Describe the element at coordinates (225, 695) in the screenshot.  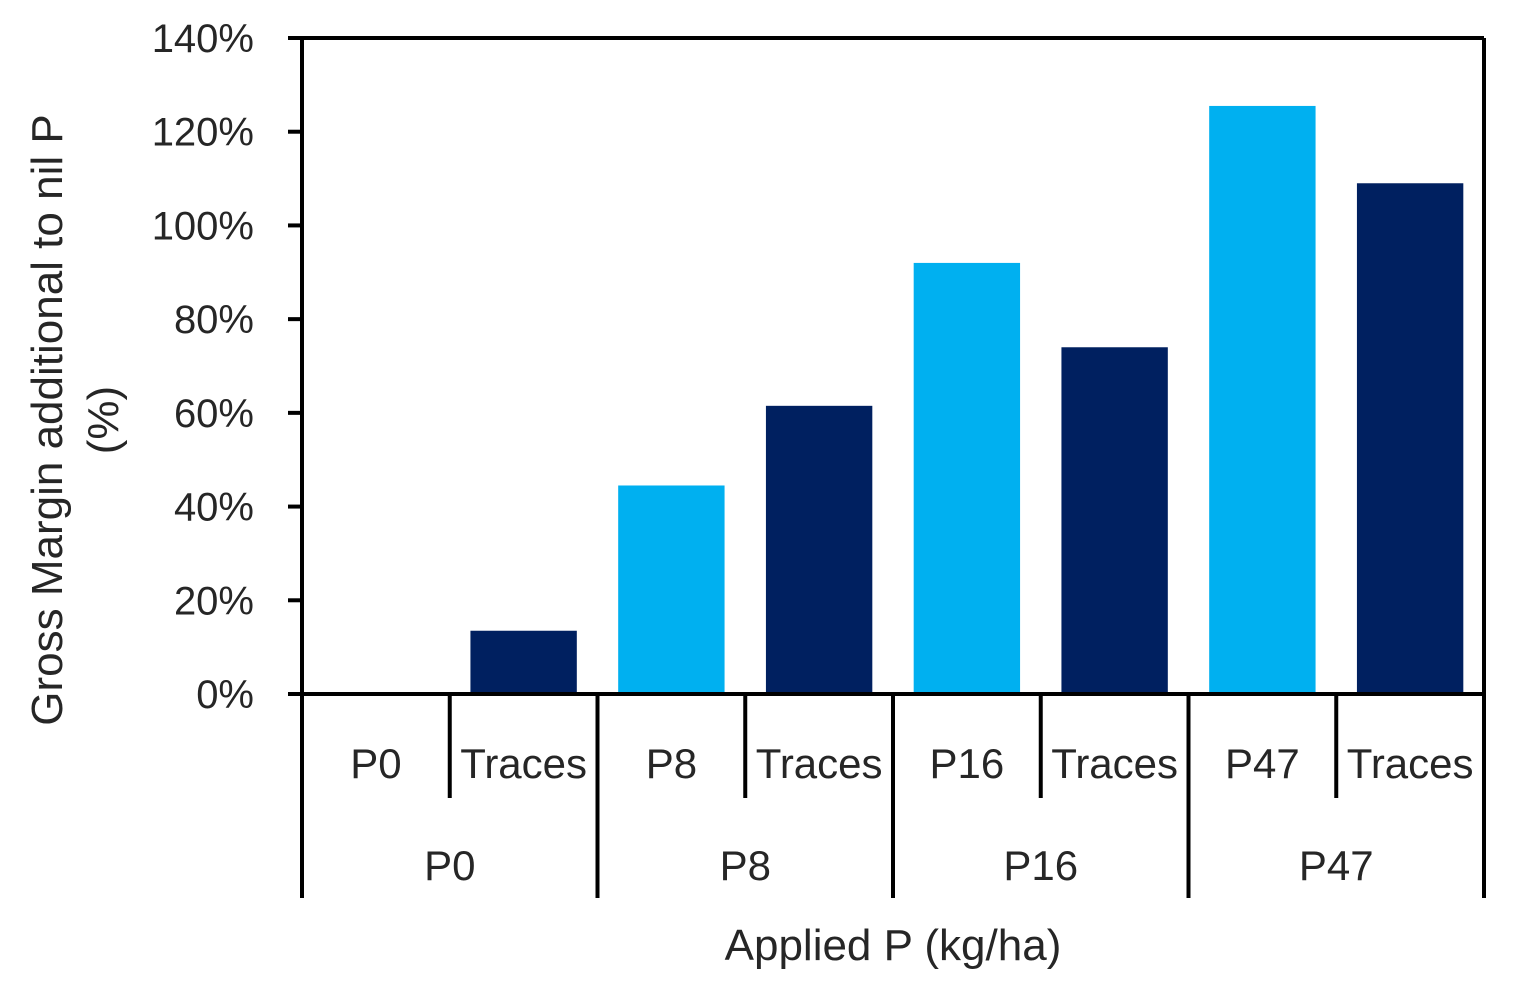
I see `y-tick-label: 0%` at that location.